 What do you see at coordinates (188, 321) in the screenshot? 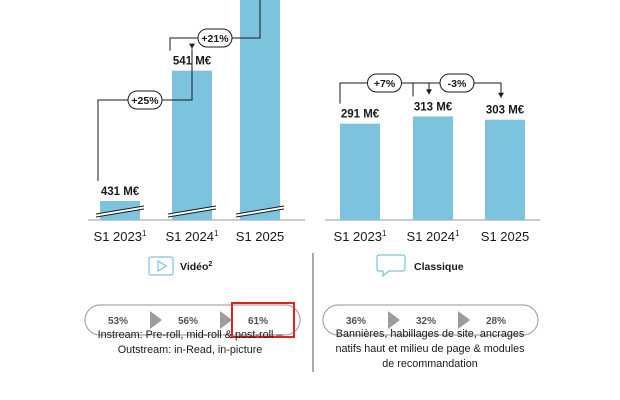
I see `video-share-2: 56%` at bounding box center [188, 321].